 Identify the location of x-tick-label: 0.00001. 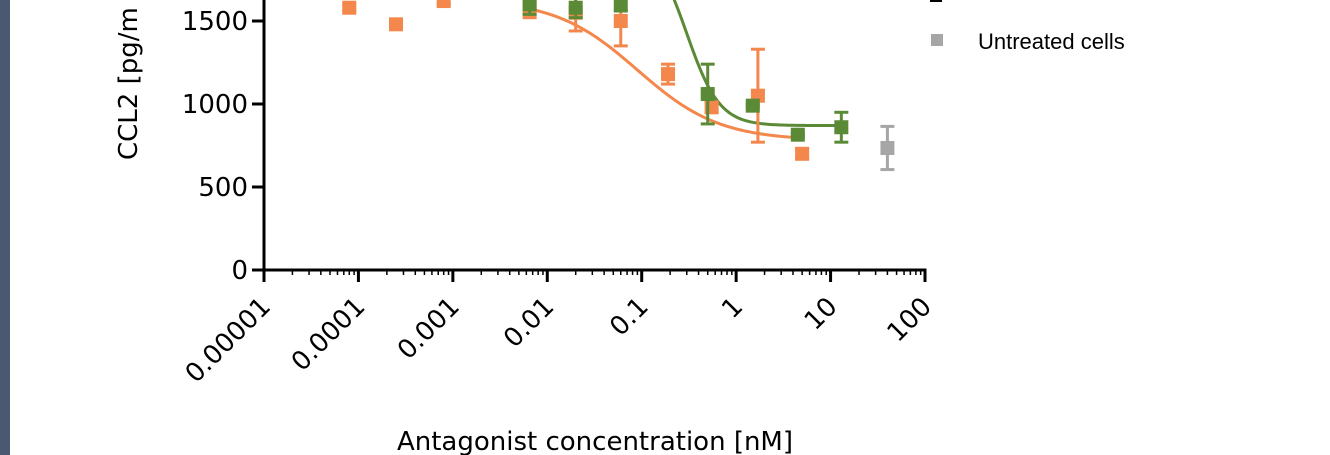
(228, 340).